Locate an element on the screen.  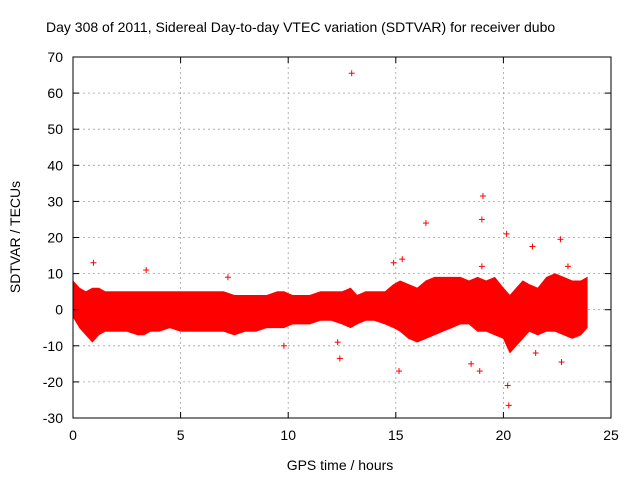
y-tick-label: -20 is located at coordinates (53, 382).